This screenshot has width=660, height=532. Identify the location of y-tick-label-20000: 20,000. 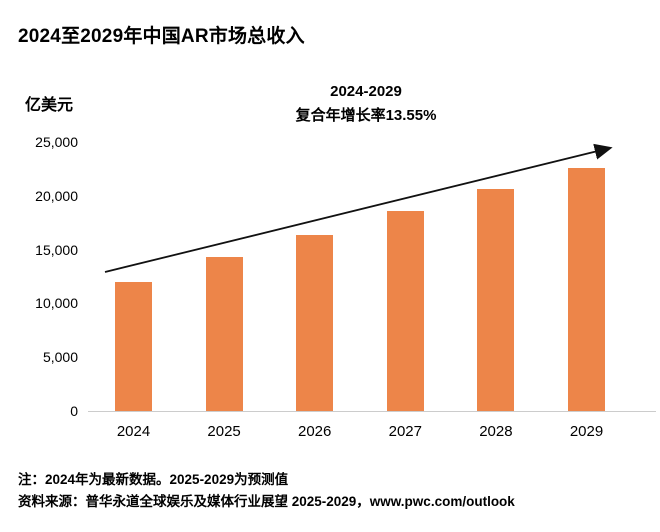
(56, 195).